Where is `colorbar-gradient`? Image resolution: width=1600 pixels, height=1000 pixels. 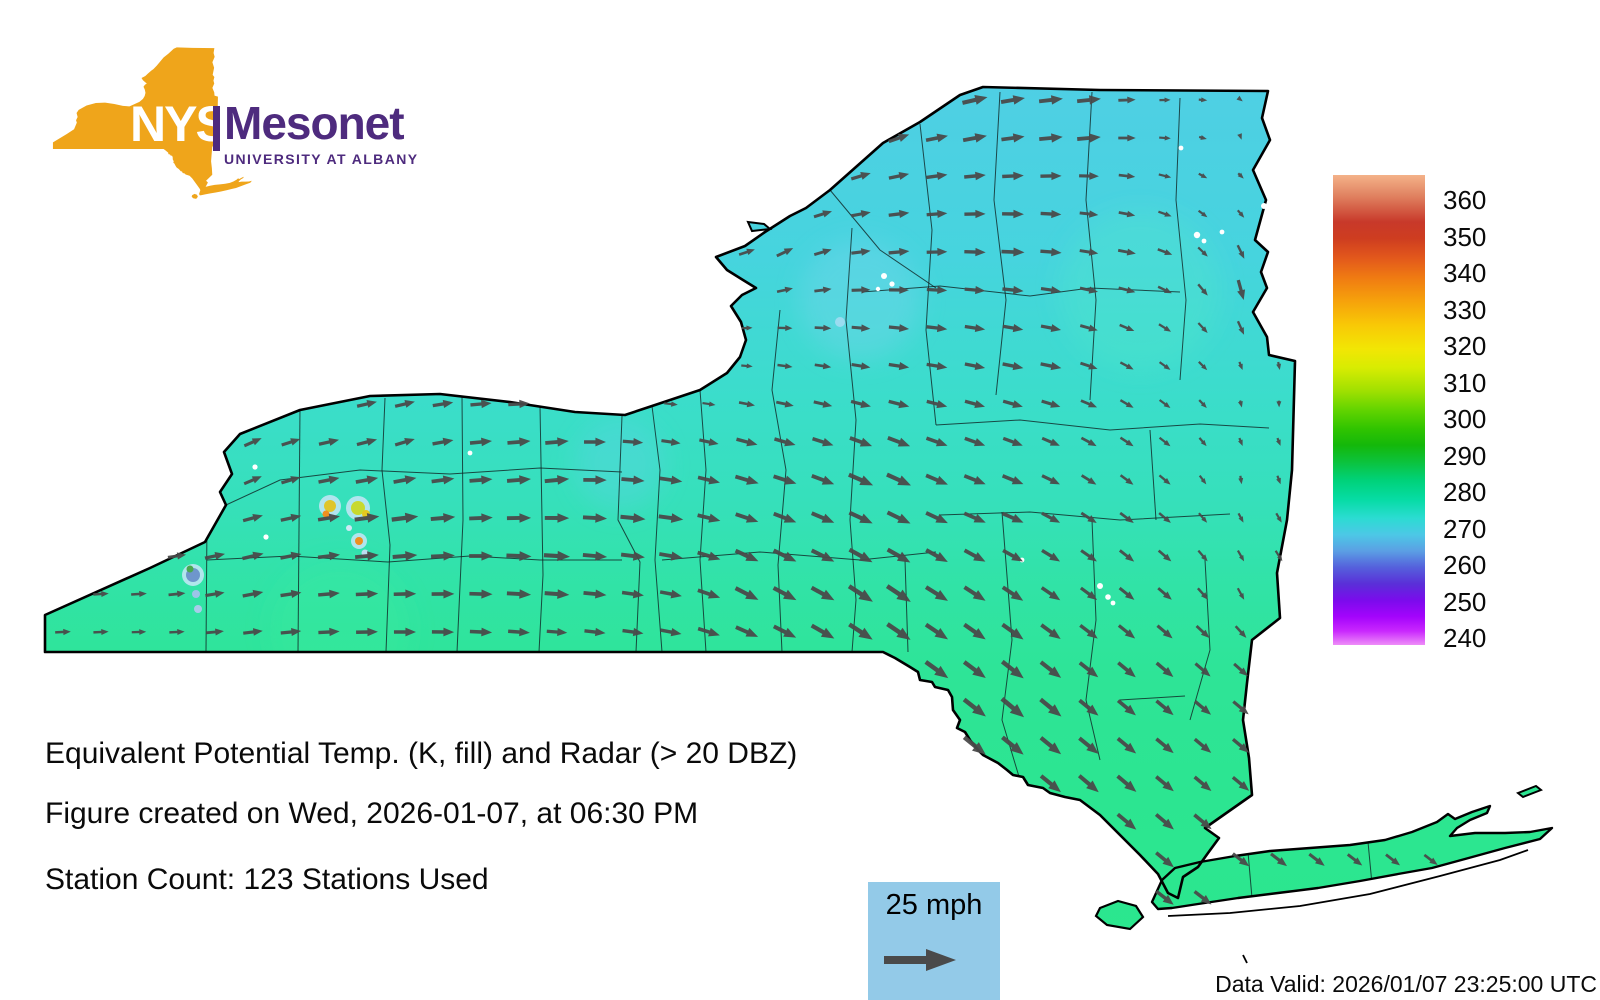
colorbar-gradient is located at coordinates (1379, 410).